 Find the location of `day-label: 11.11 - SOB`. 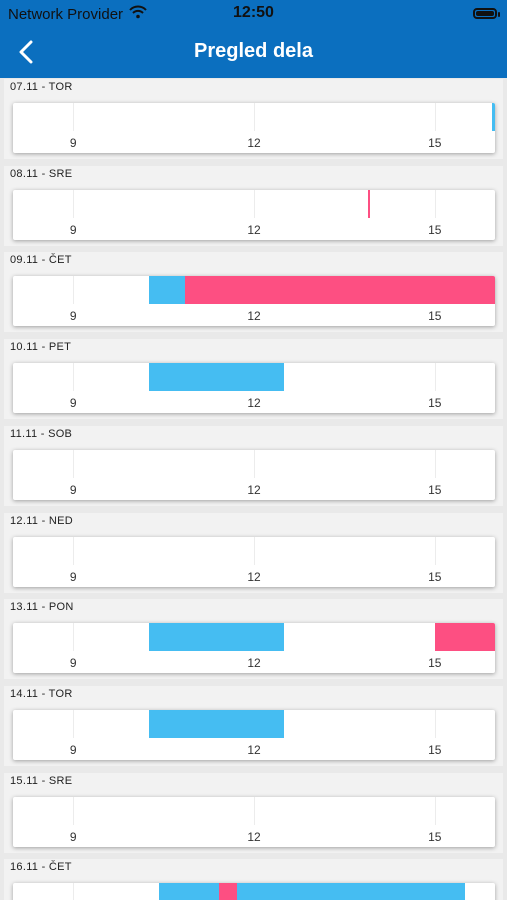

day-label: 11.11 - SOB is located at coordinates (41, 433).